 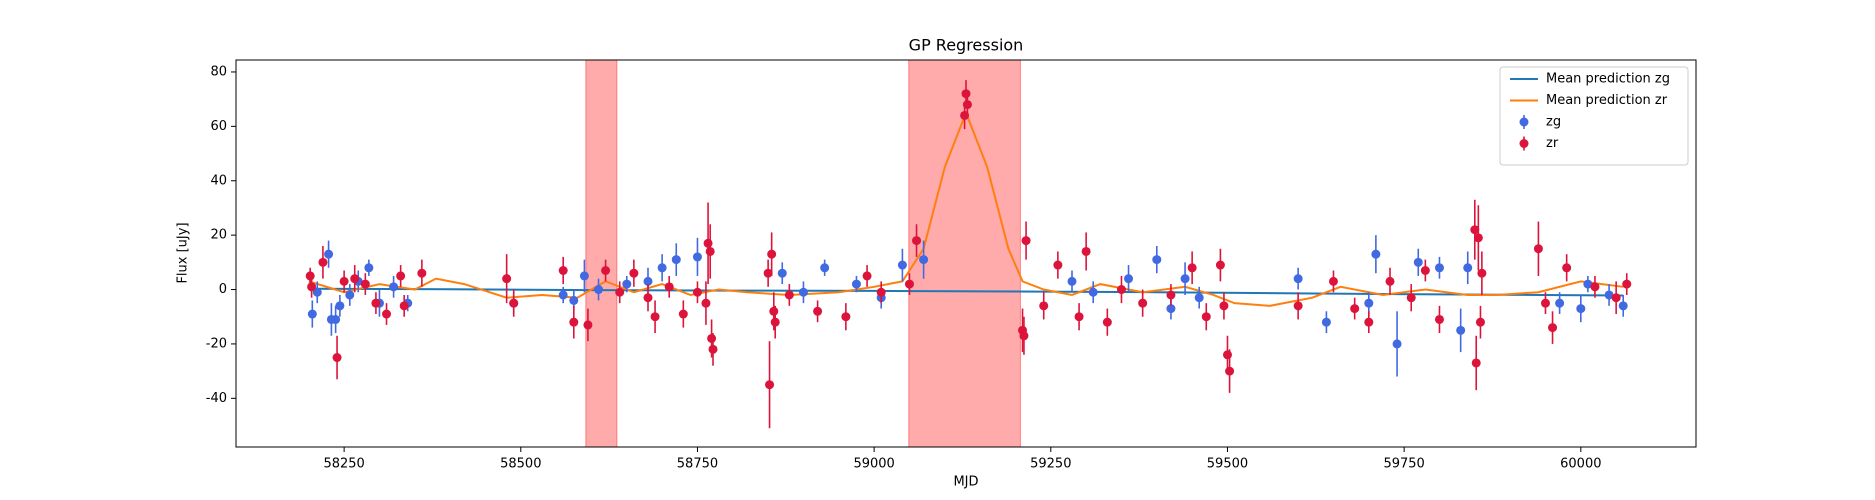 I want to click on chart-title: GP Regression, so click(x=966, y=45).